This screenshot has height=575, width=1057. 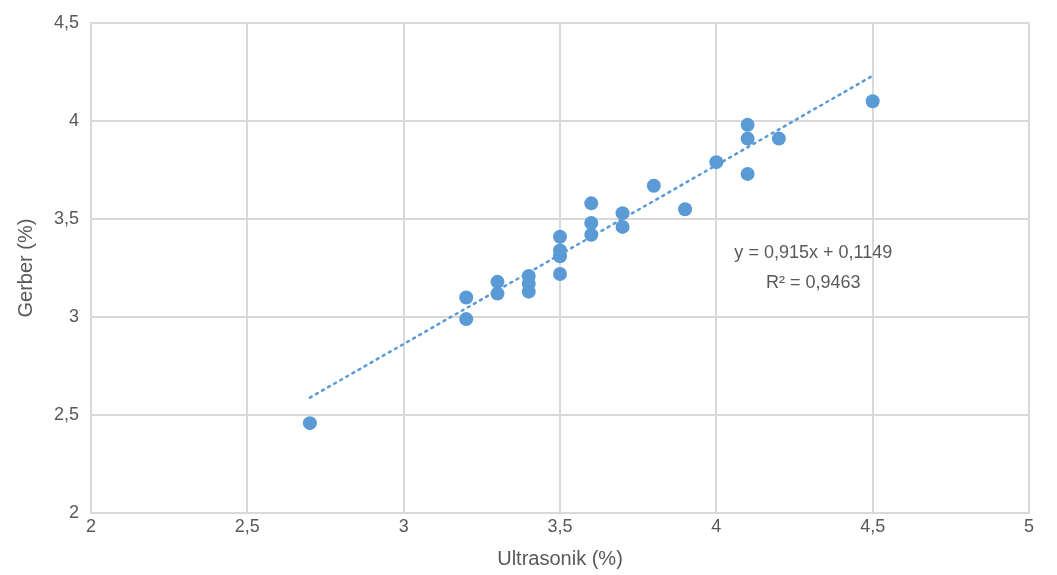 What do you see at coordinates (66, 21) in the screenshot?
I see `y-tick-label: 4,5` at bounding box center [66, 21].